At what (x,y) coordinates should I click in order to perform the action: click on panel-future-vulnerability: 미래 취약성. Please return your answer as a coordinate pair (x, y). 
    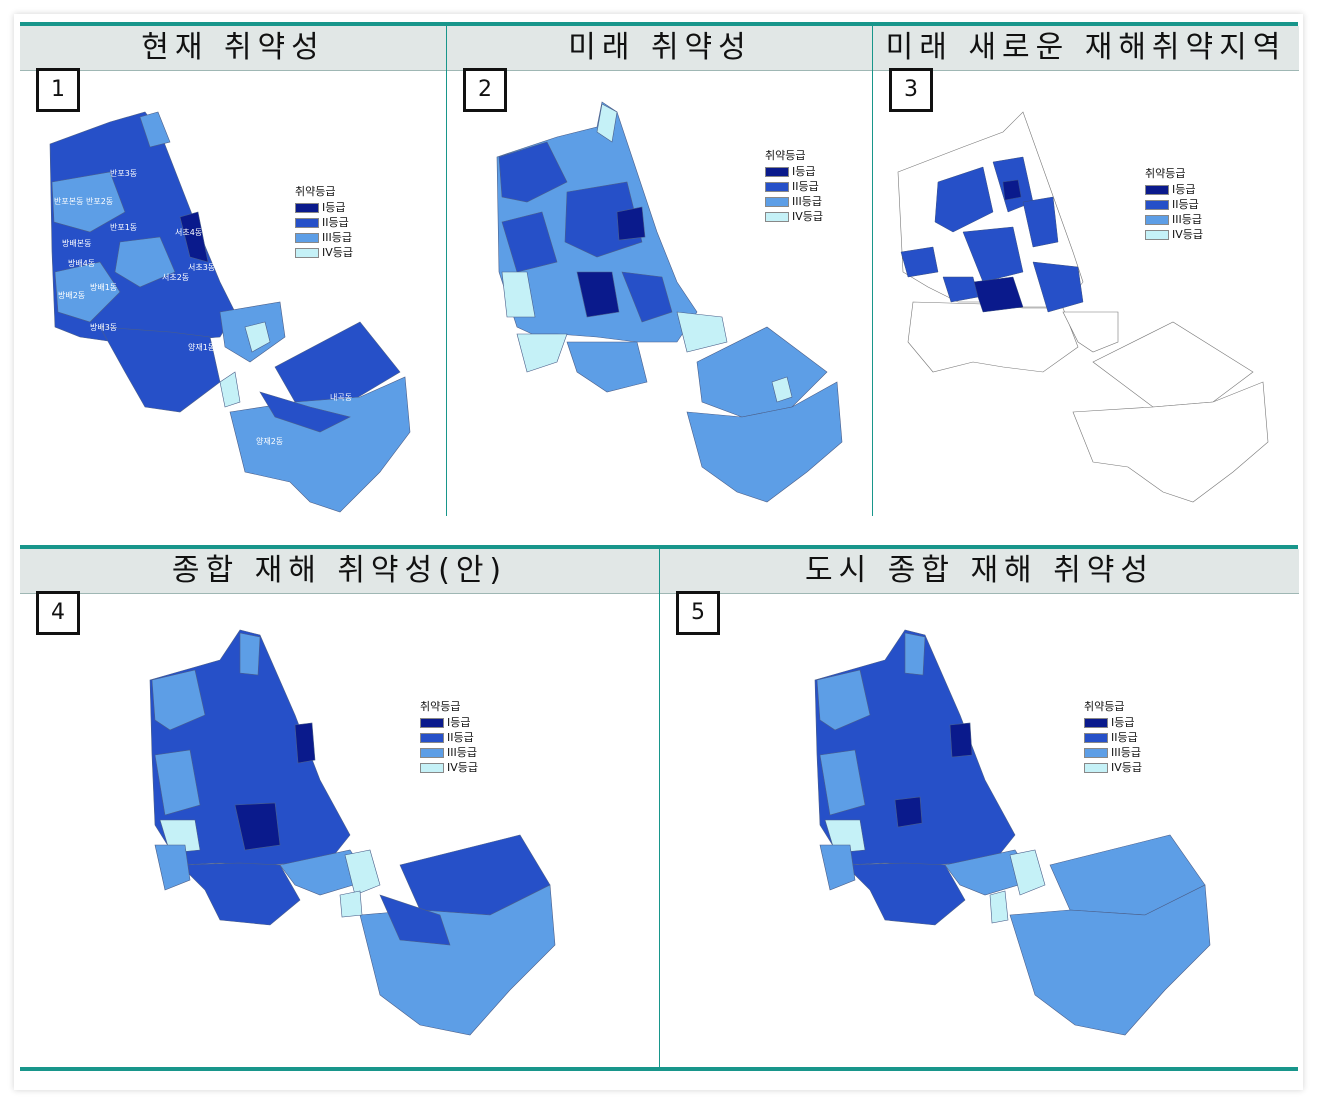
    Looking at the image, I should click on (659, 271).